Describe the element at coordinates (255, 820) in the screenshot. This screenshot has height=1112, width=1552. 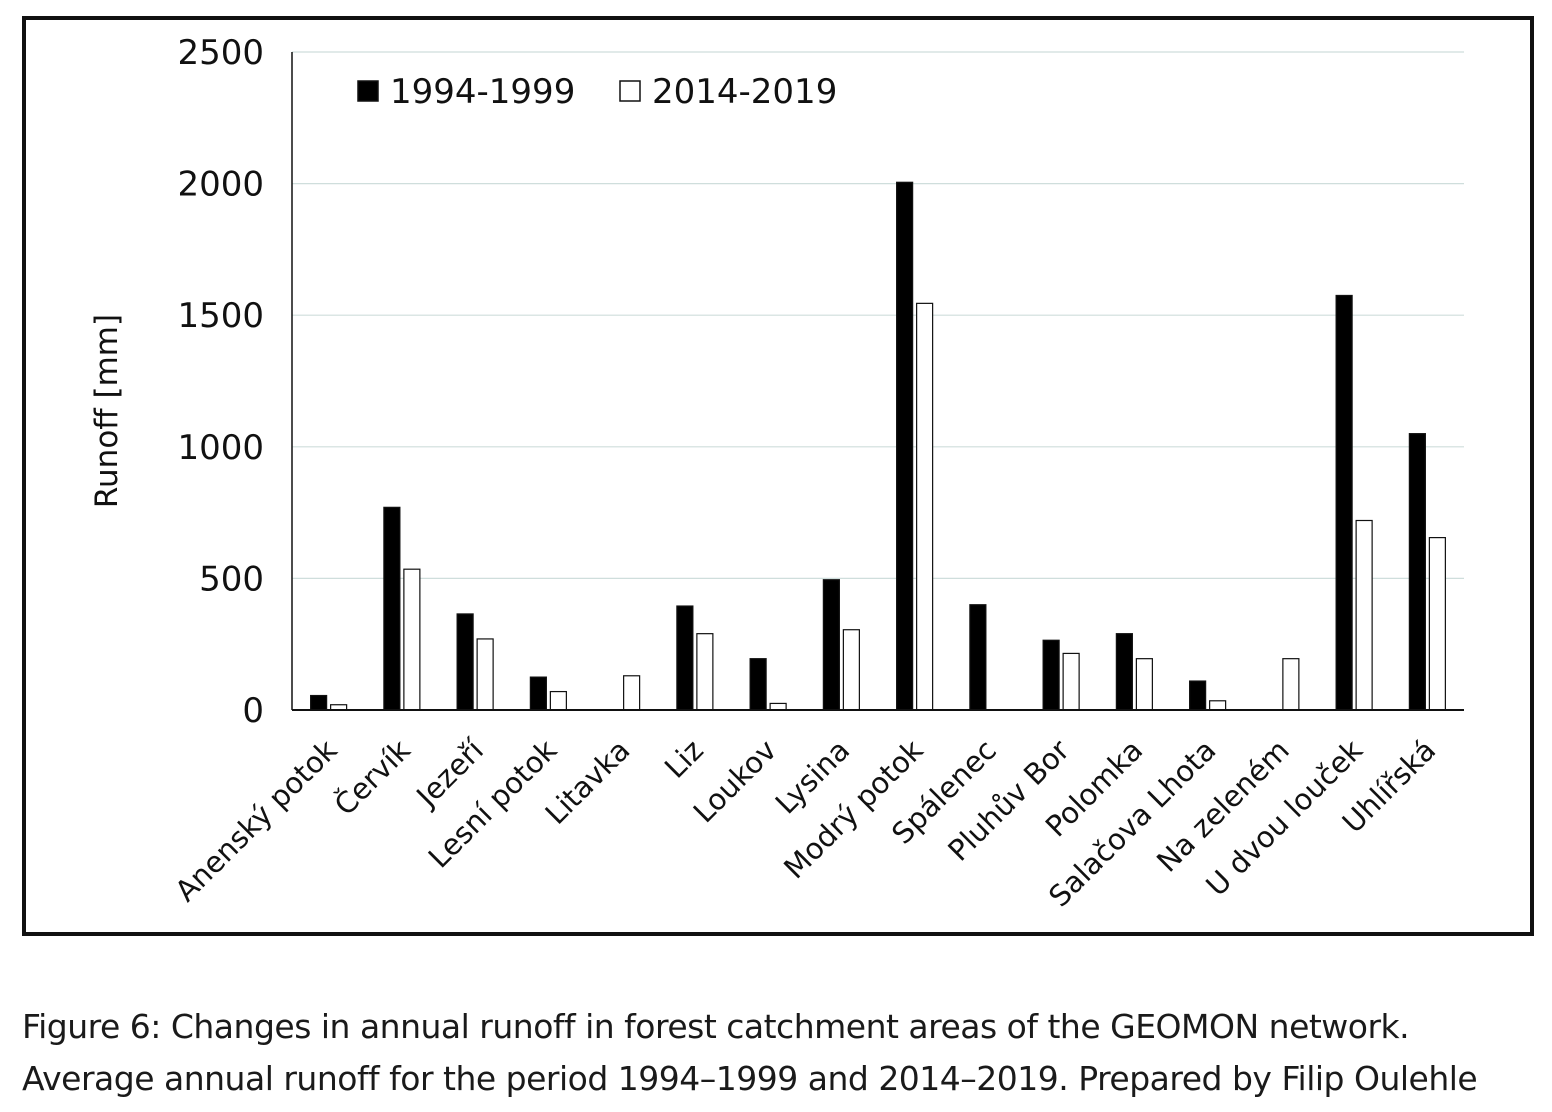
I see `x-tick-label: Anenský potok` at that location.